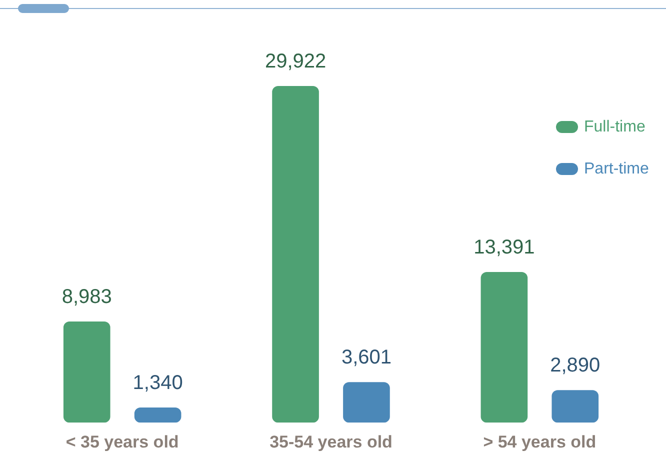 The width and height of the screenshot is (666, 463). What do you see at coordinates (366, 357) in the screenshot?
I see `data-label: 3,601` at bounding box center [366, 357].